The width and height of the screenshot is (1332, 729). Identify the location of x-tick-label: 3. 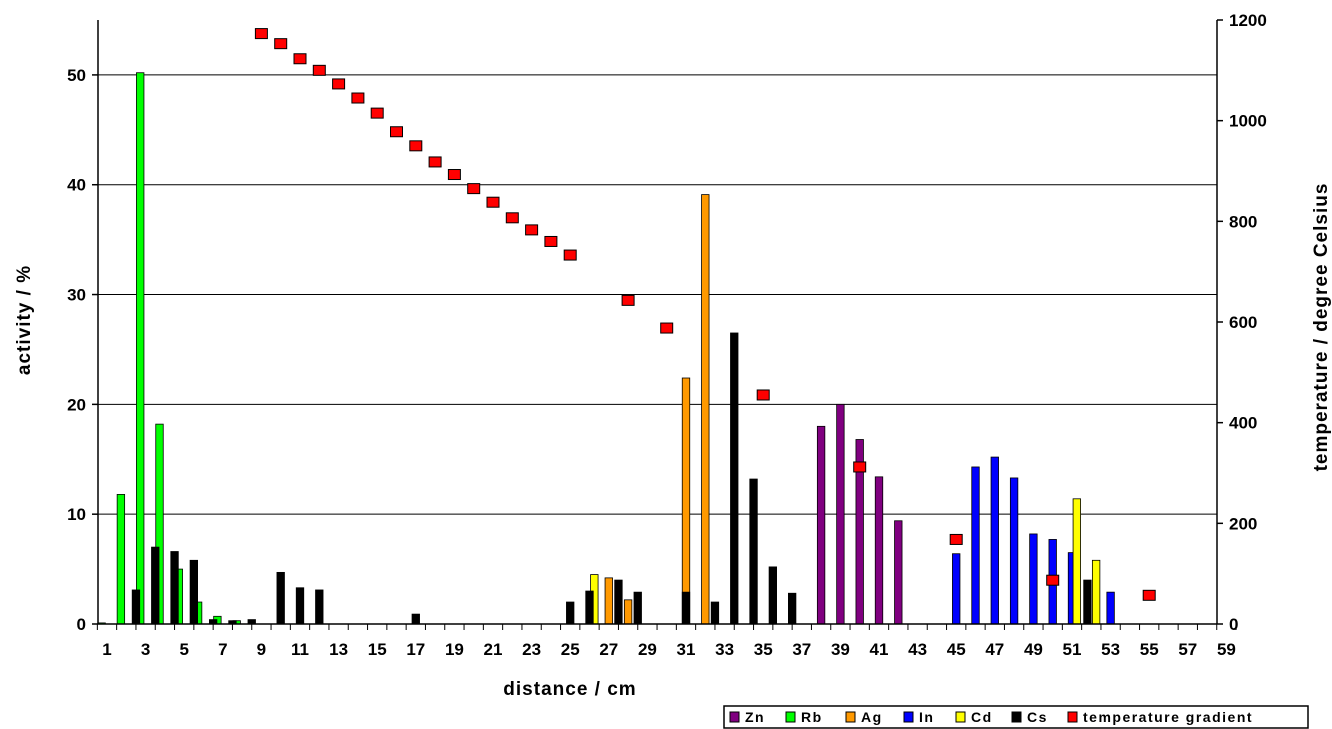
(145, 649).